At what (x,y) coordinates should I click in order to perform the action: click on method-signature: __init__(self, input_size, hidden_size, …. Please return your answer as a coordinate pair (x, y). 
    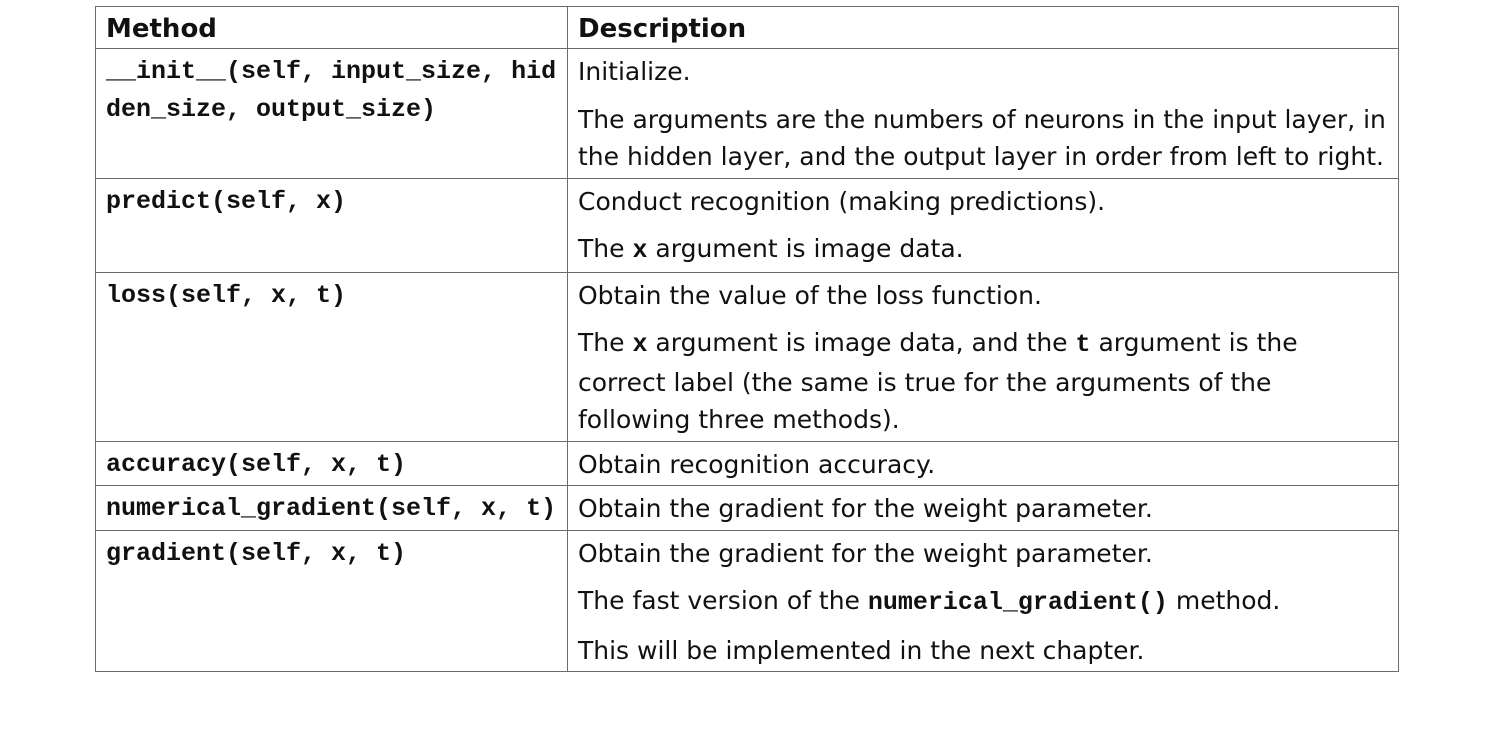
    Looking at the image, I should click on (331, 113).